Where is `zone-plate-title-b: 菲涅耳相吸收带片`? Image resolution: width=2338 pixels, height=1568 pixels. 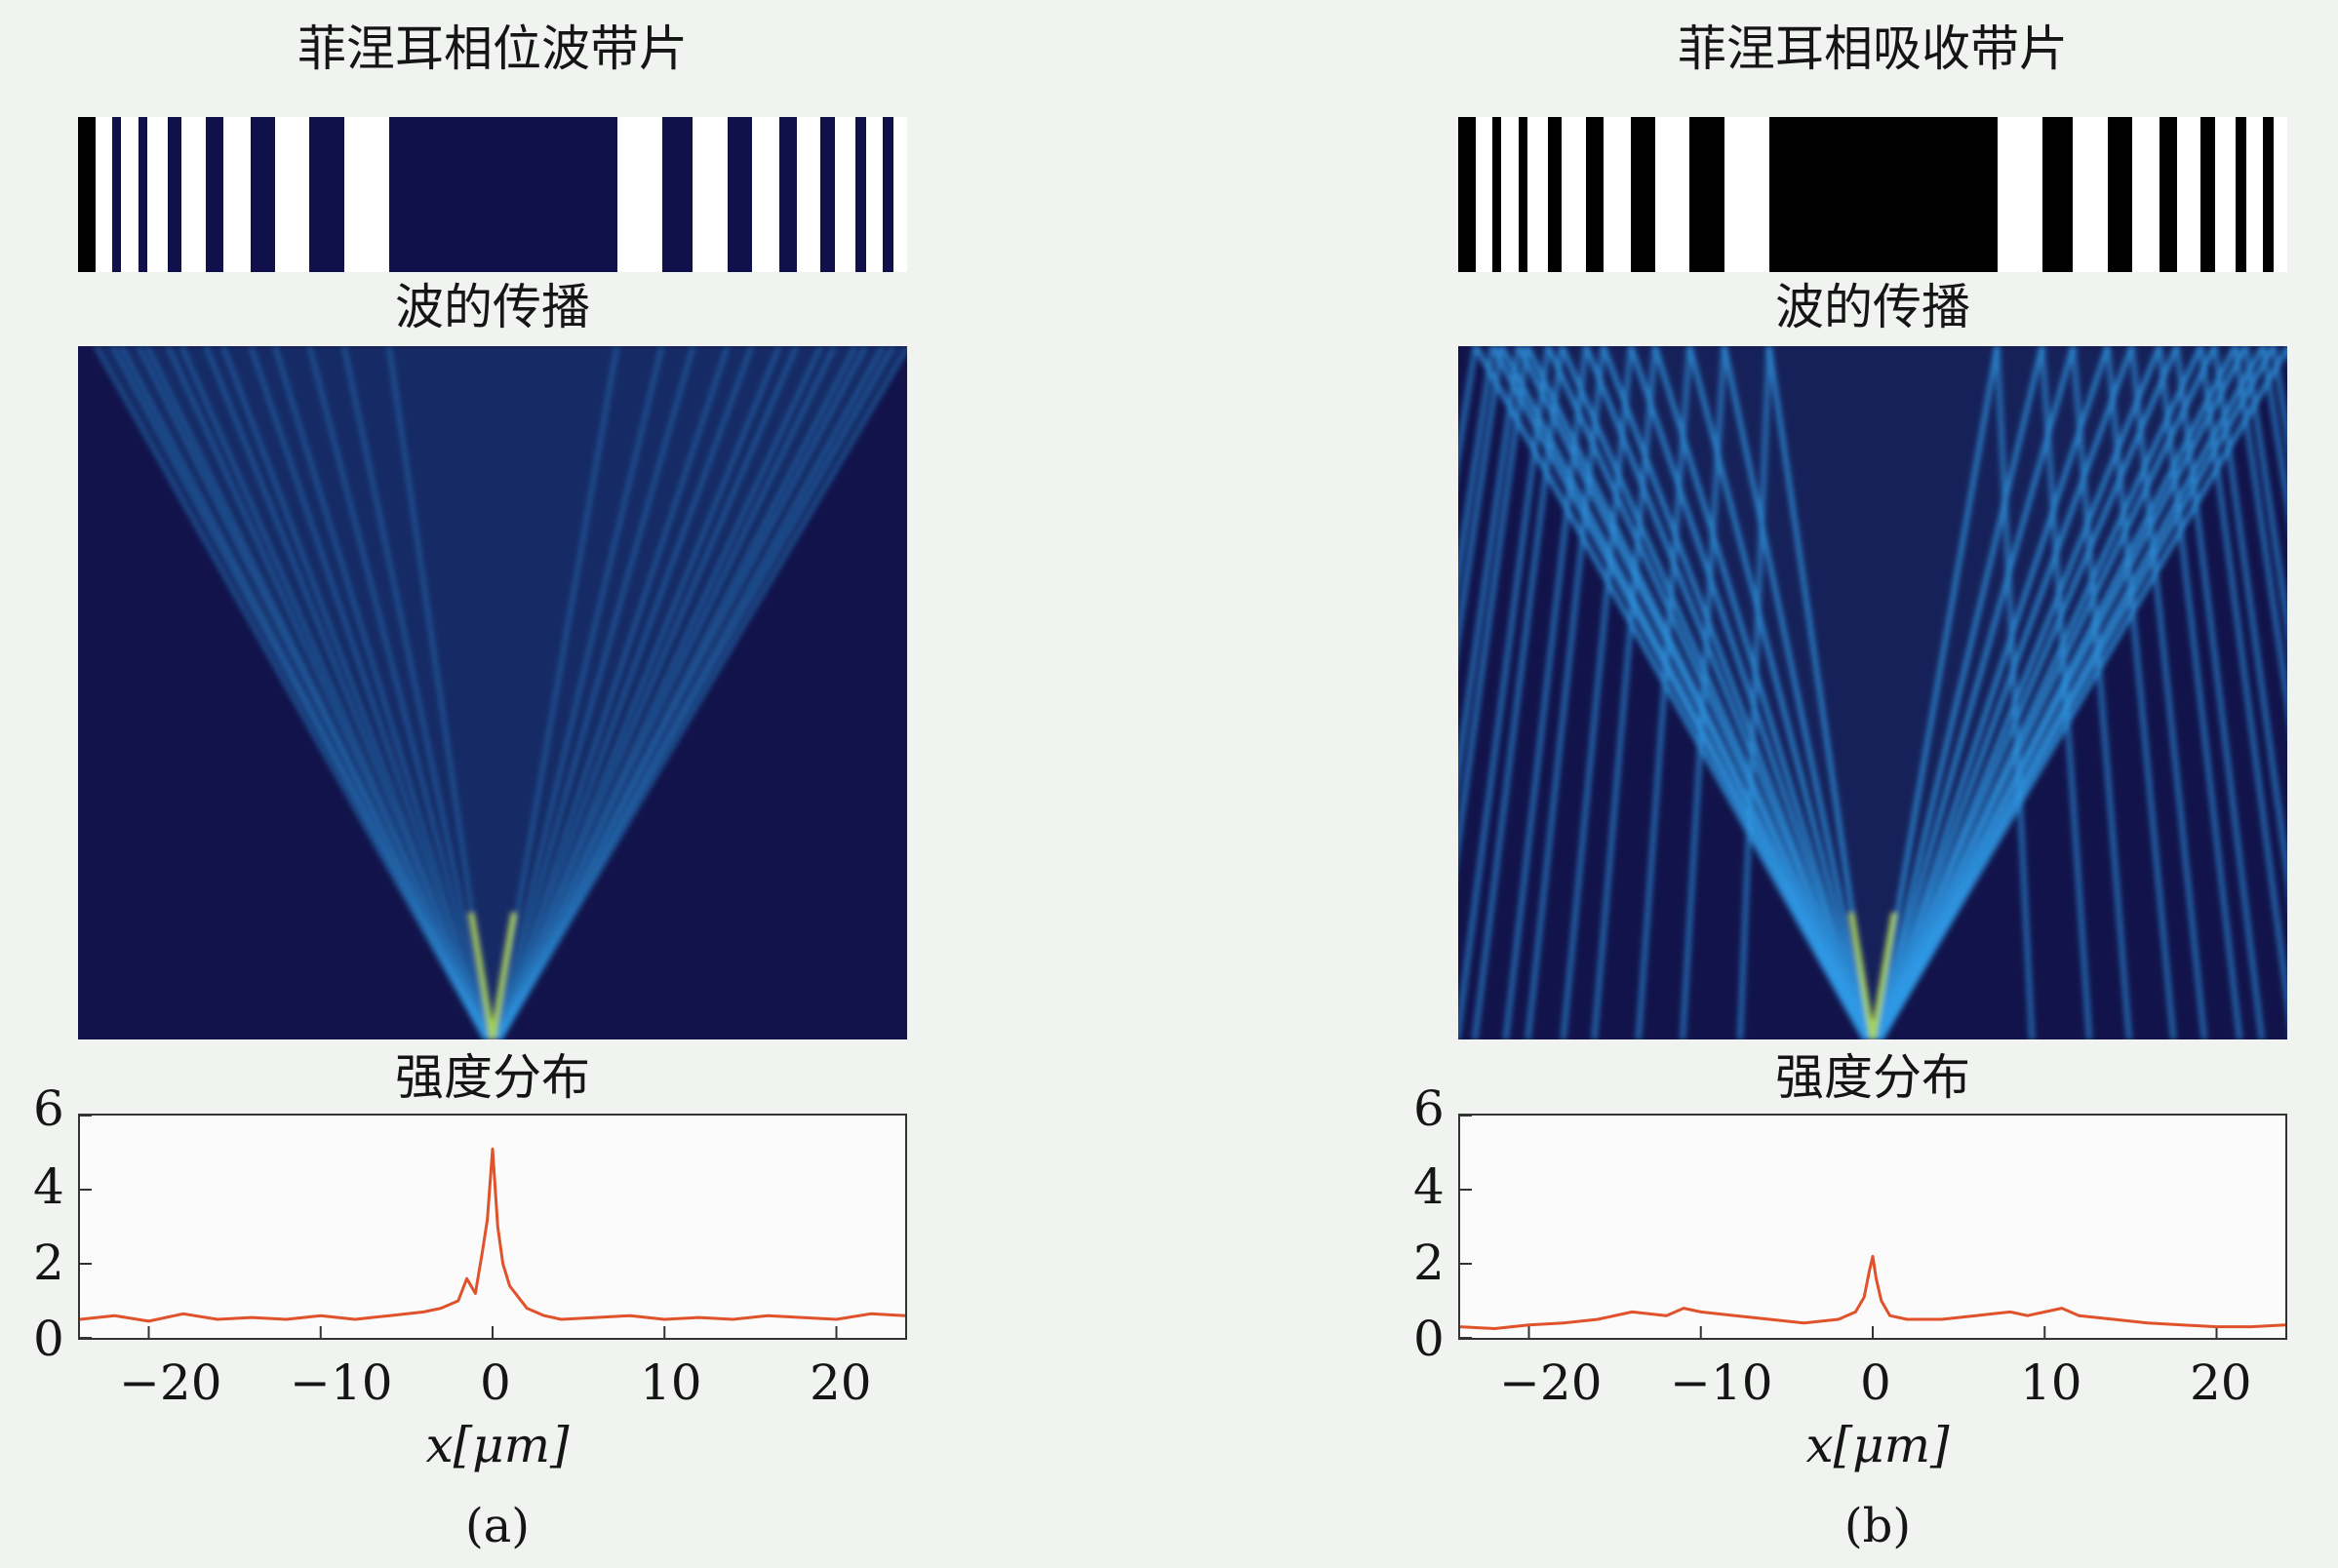 zone-plate-title-b: 菲涅耳相吸收带片 is located at coordinates (1873, 48).